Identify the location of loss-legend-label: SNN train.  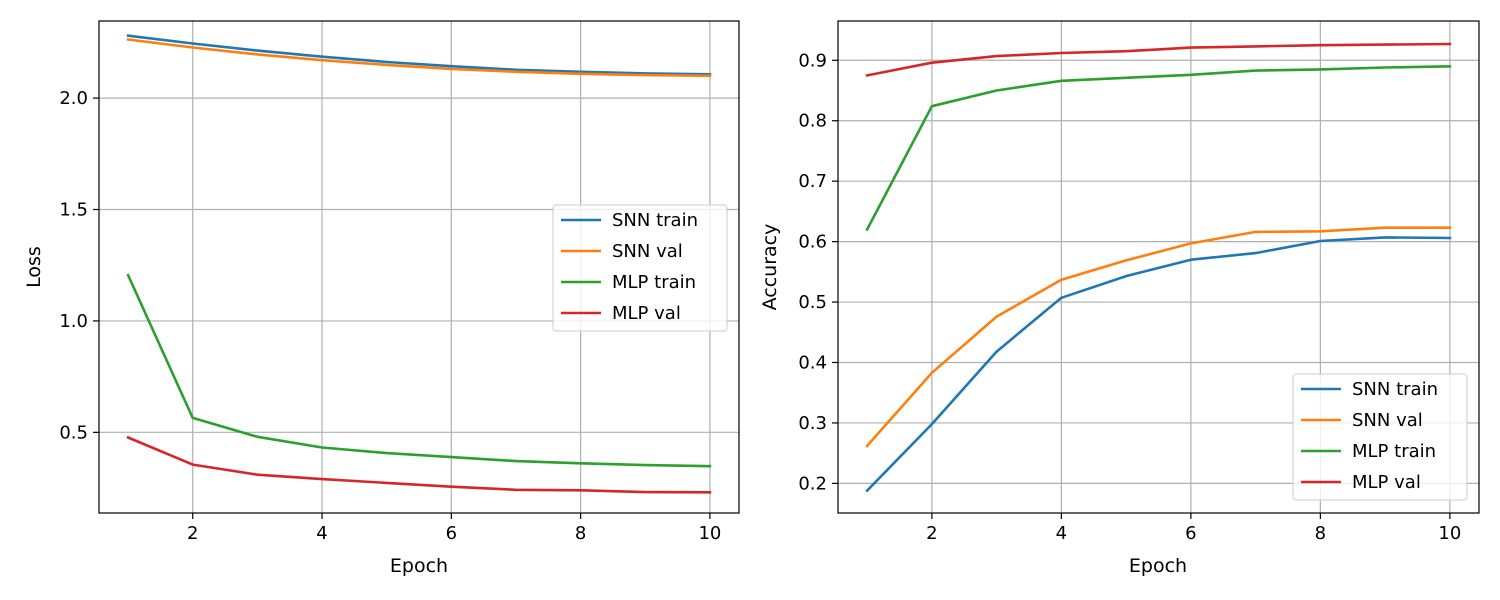
(655, 220).